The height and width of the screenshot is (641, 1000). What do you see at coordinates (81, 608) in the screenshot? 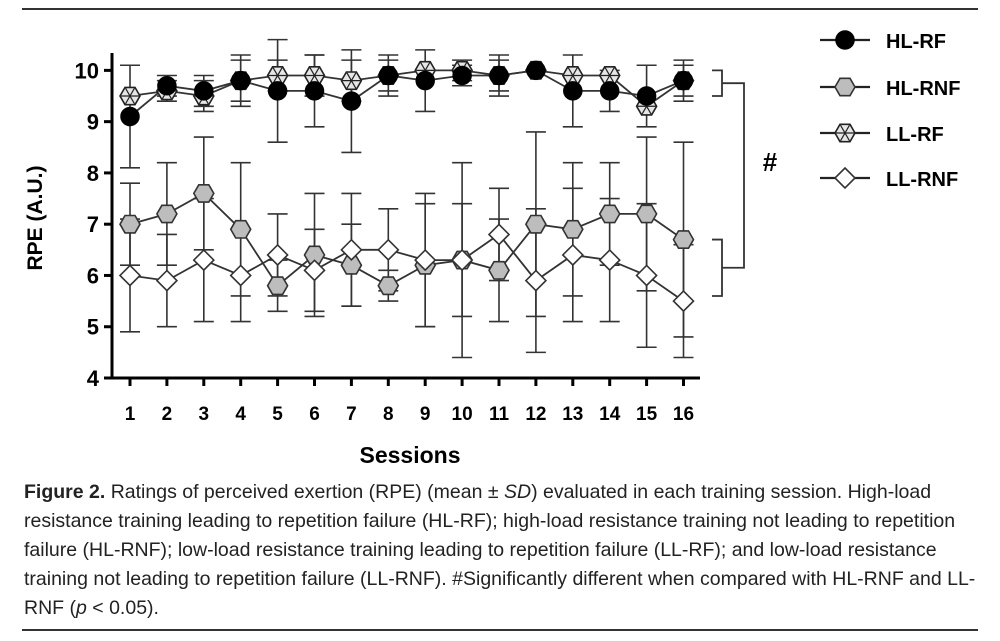
I see `caption-p: p` at bounding box center [81, 608].